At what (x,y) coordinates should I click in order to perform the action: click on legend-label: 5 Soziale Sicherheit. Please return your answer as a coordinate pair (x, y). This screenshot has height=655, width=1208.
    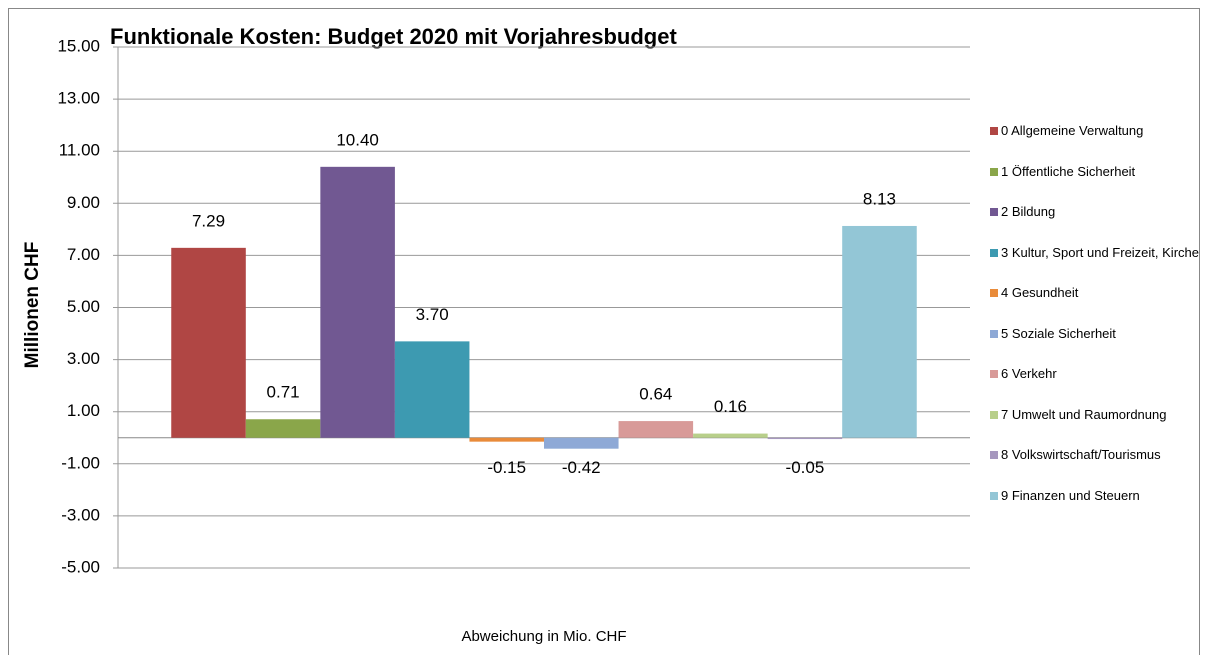
    Looking at the image, I should click on (1058, 333).